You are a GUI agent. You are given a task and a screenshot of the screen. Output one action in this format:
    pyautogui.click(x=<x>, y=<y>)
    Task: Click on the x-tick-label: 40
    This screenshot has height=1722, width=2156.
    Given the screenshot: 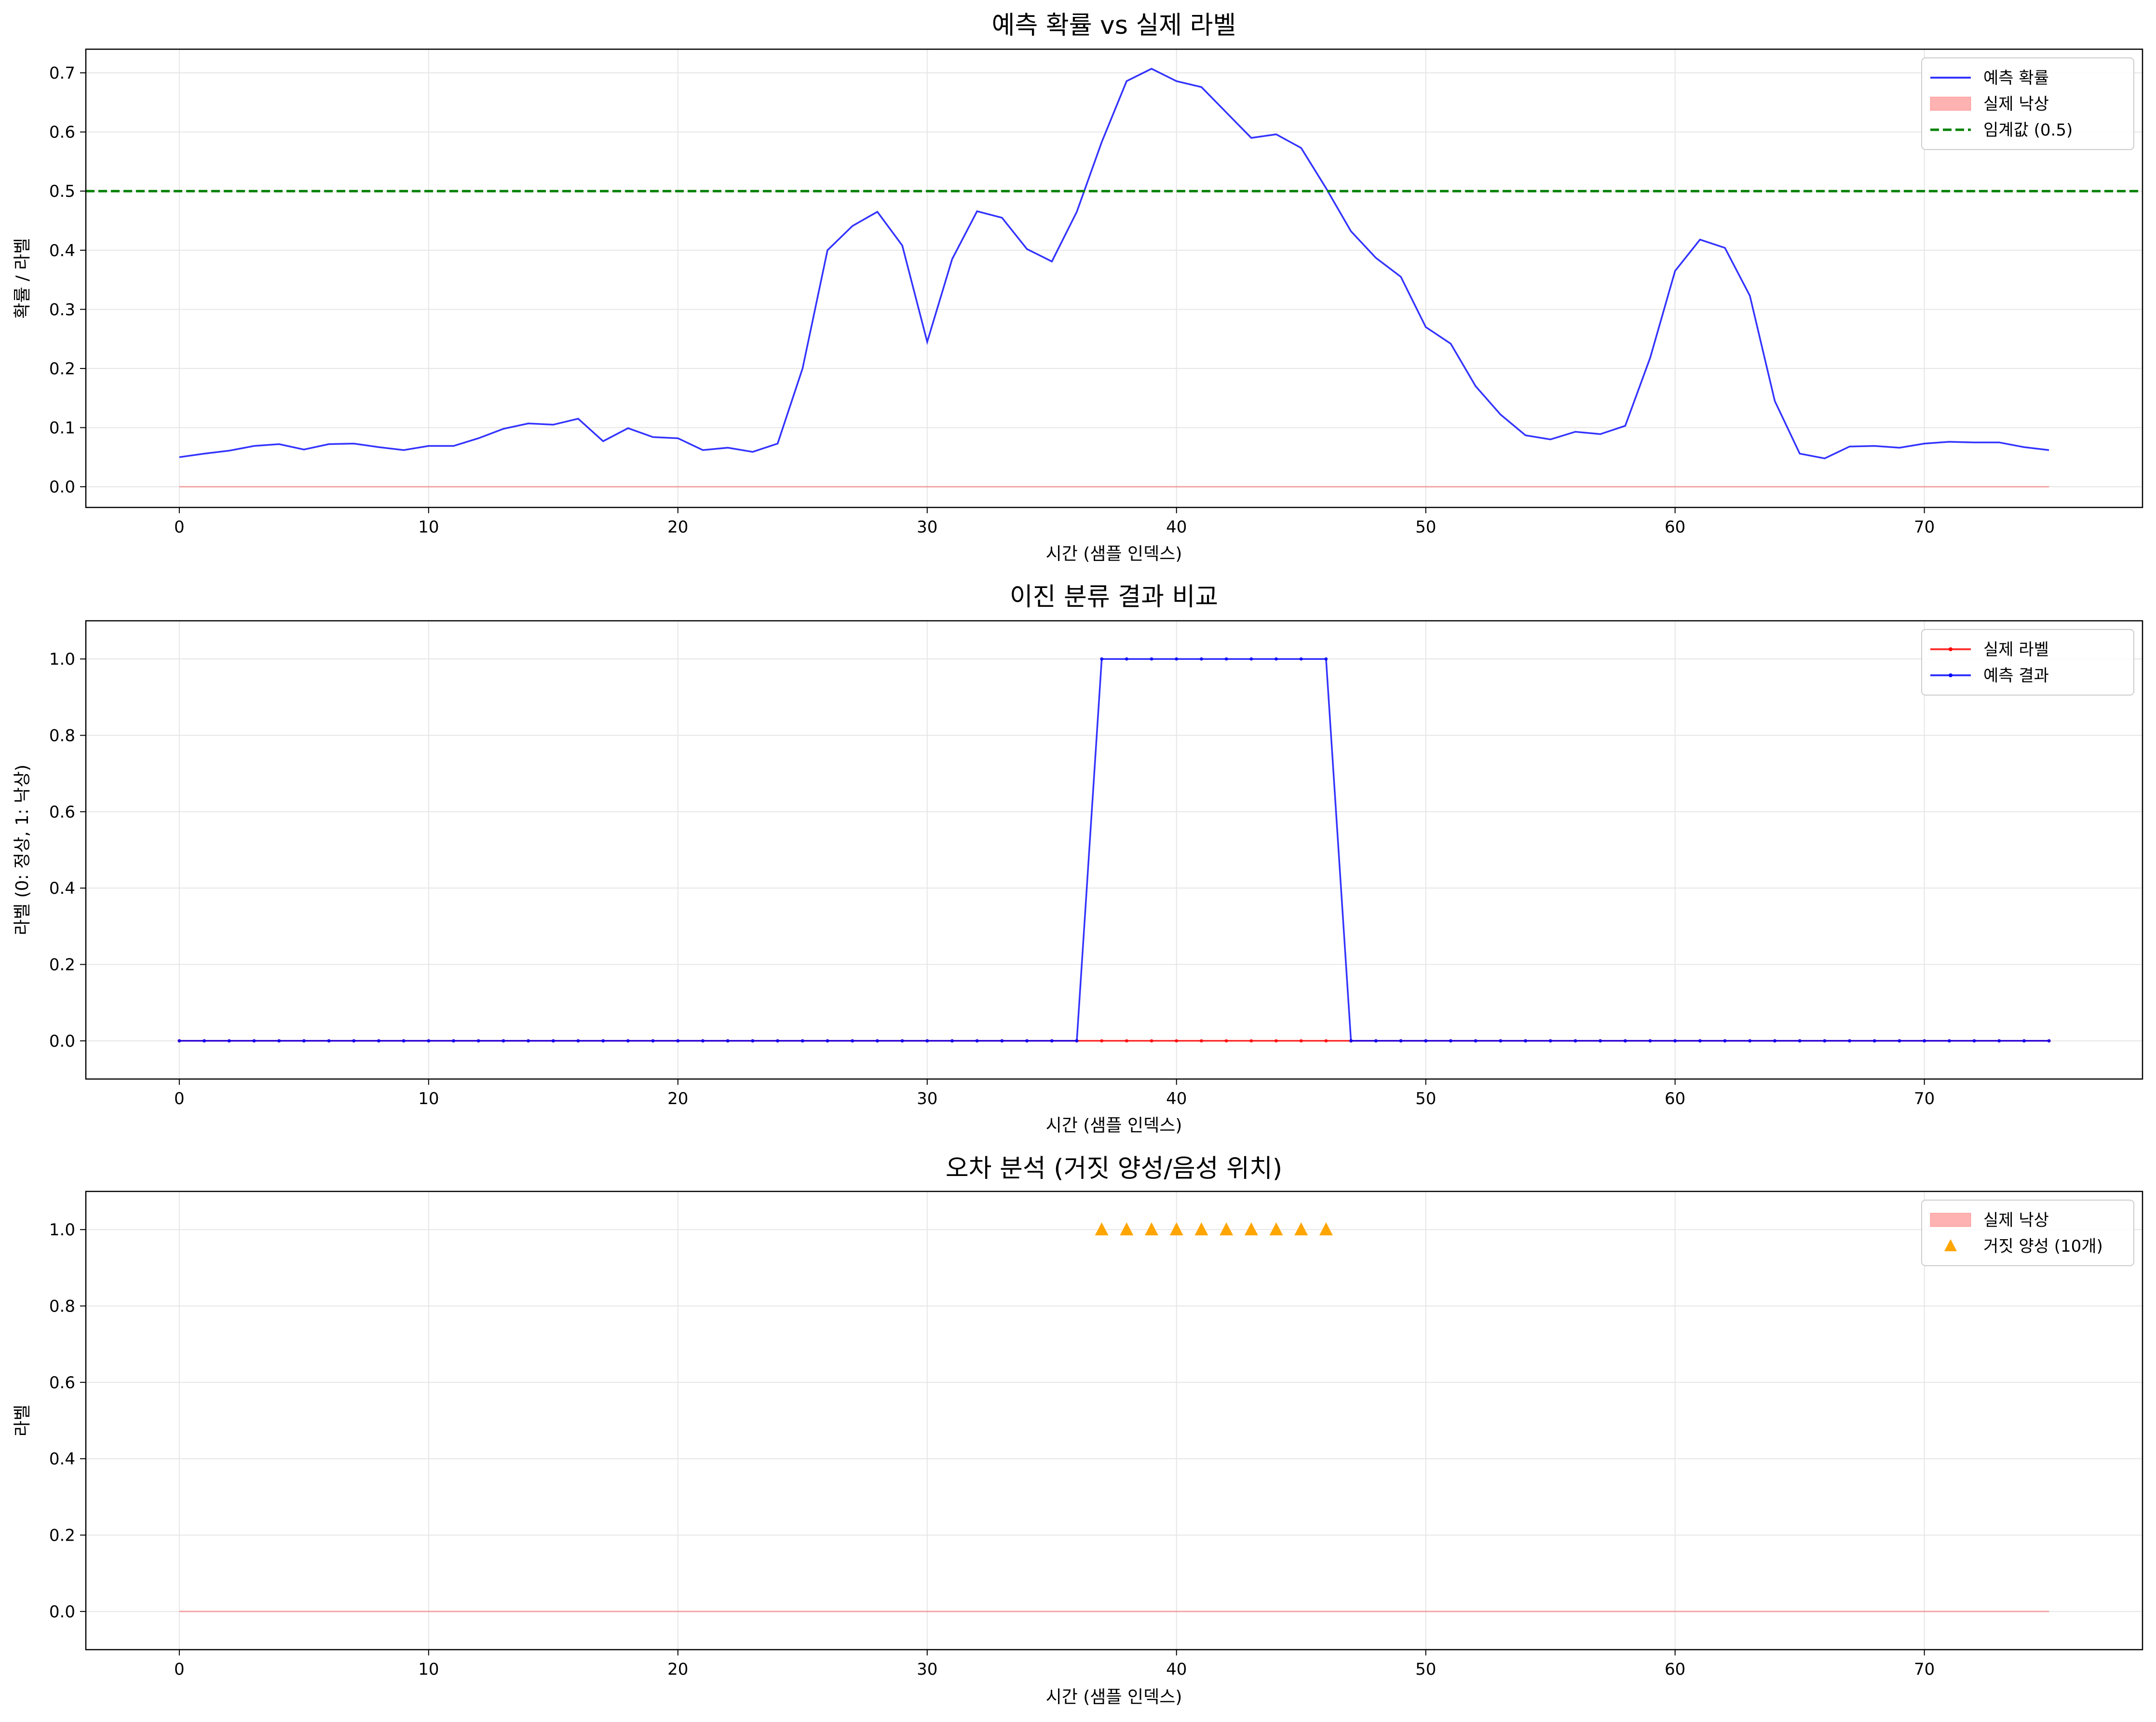 What is the action you would take?
    pyautogui.click(x=1176, y=528)
    